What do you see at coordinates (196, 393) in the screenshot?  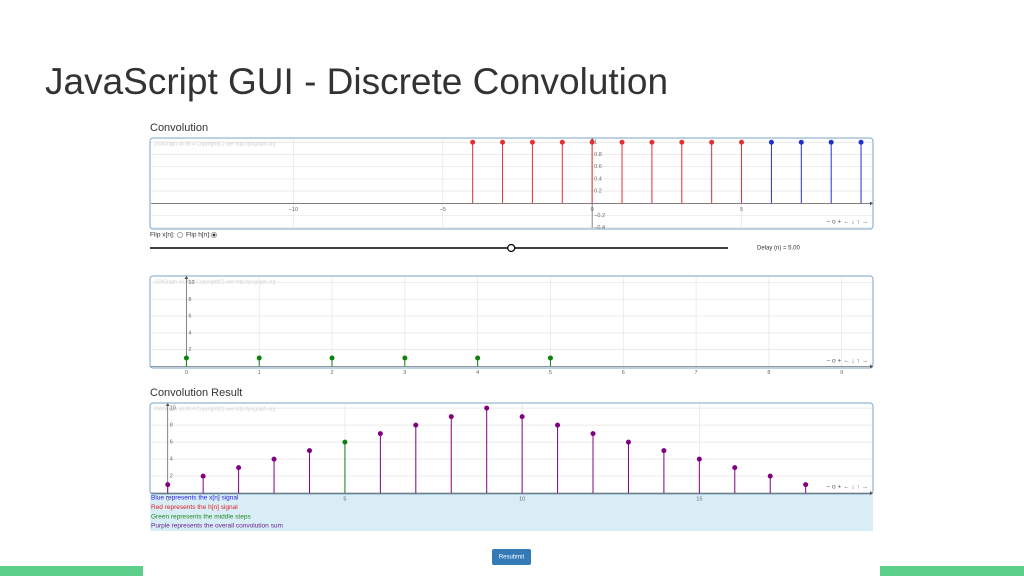 I see `section-title: Convolution Result` at bounding box center [196, 393].